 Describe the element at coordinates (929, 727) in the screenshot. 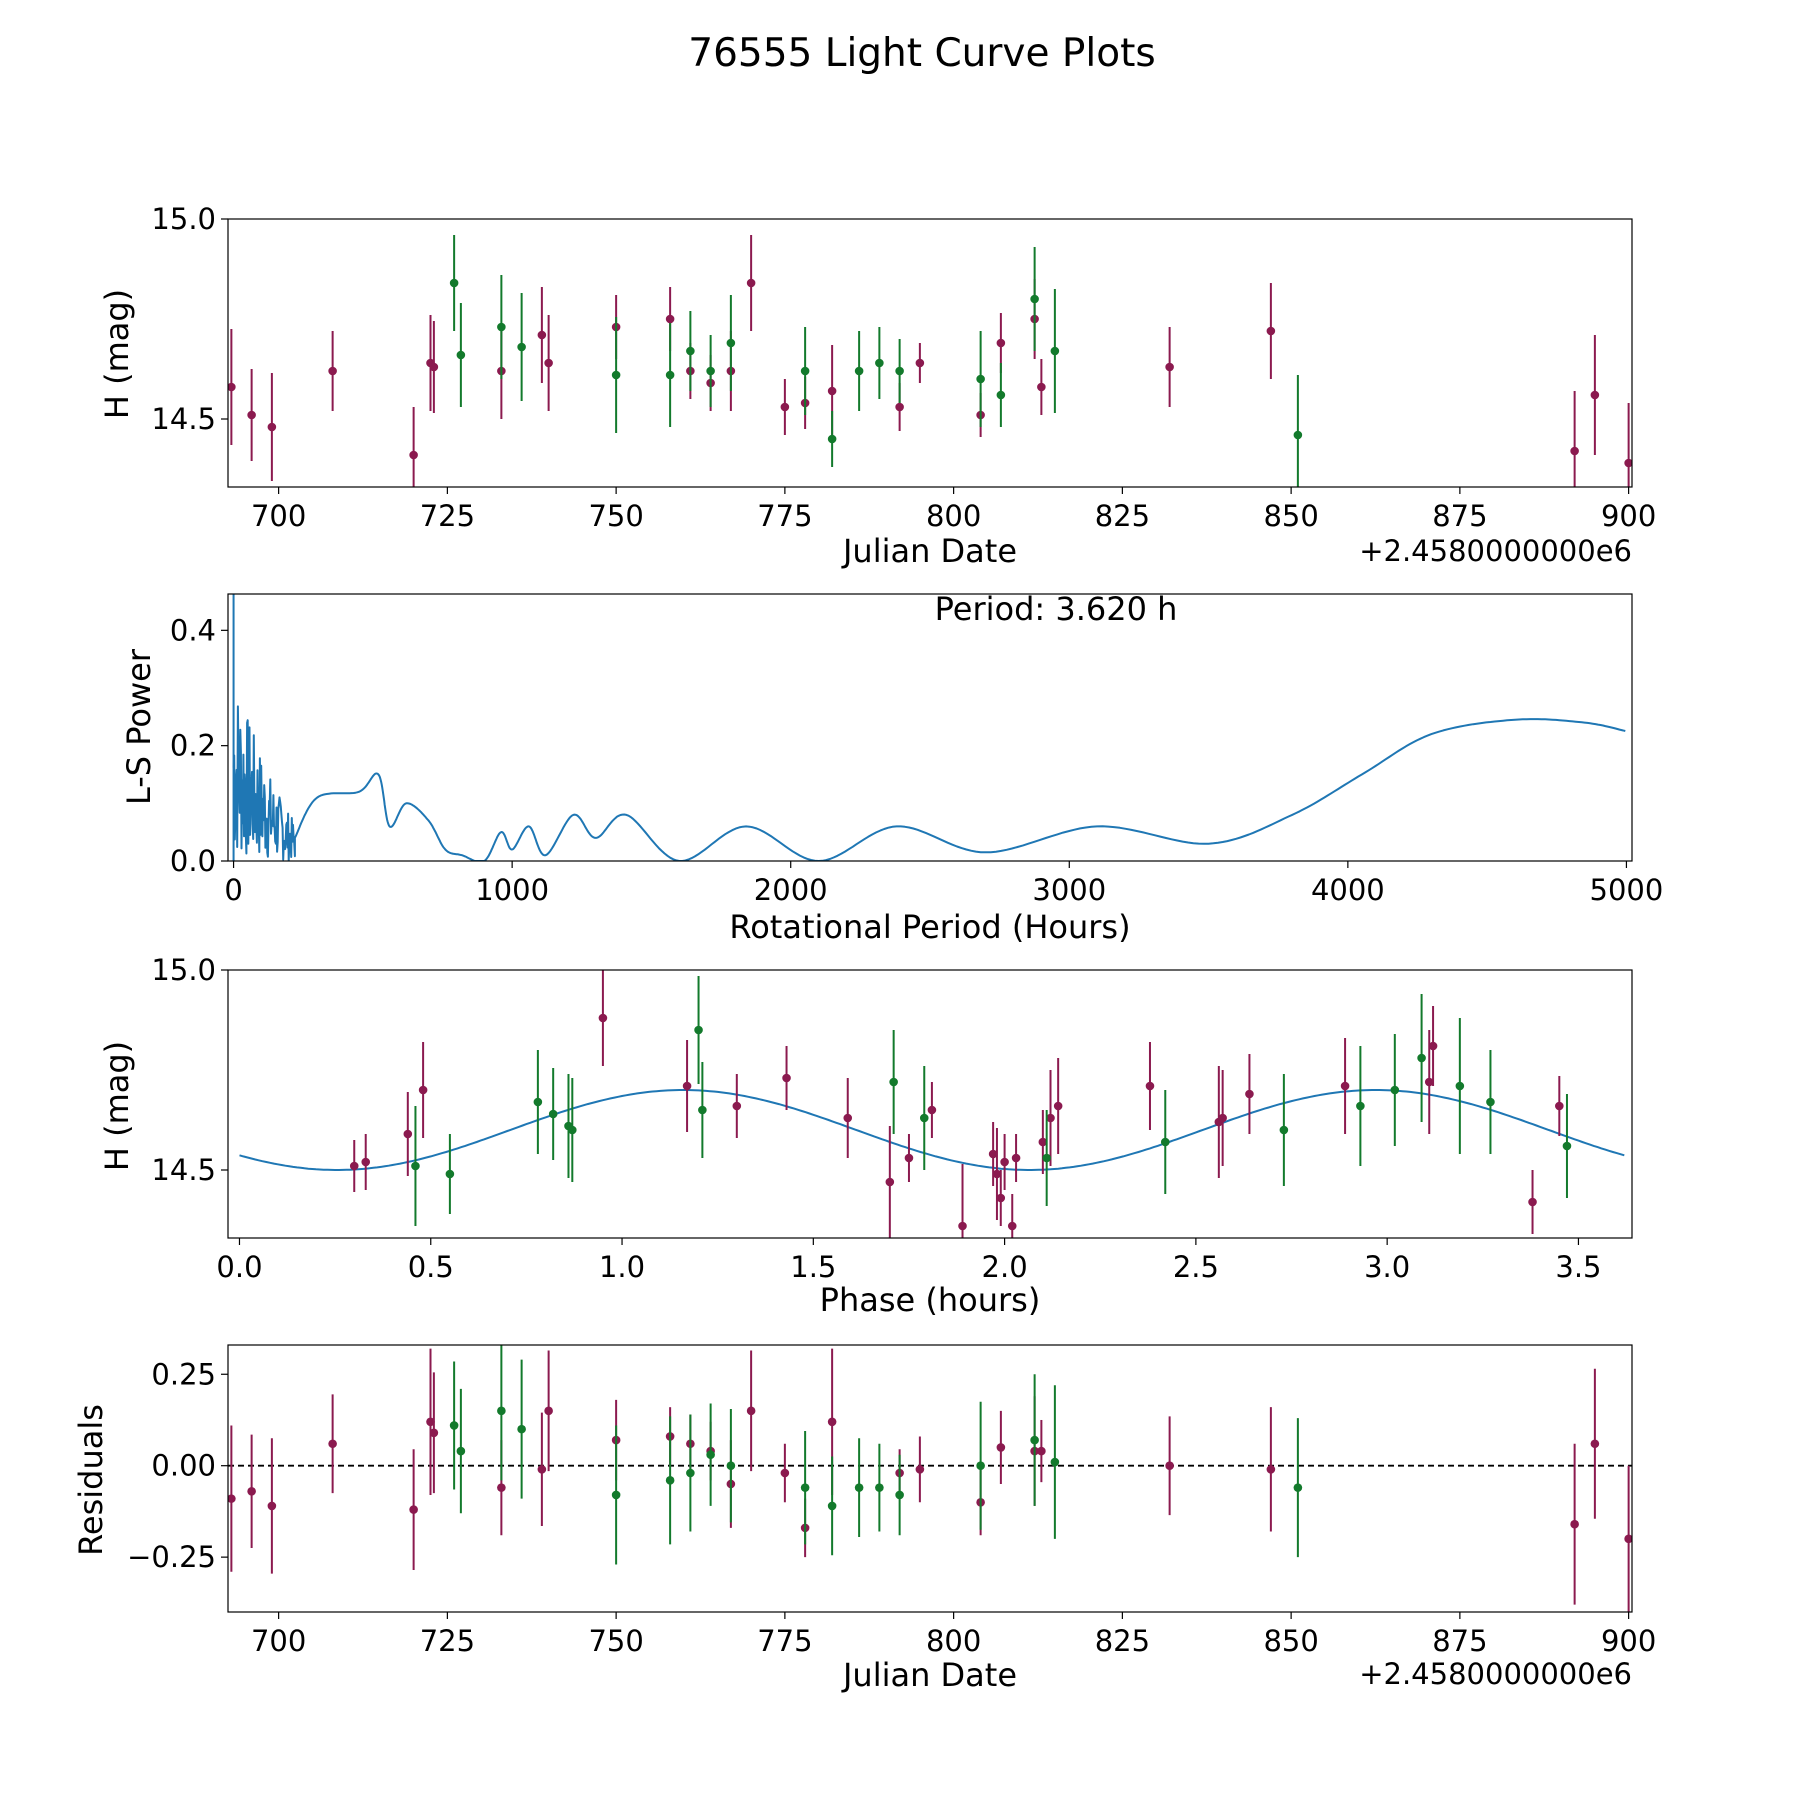

I see `periodogram-series` at that location.